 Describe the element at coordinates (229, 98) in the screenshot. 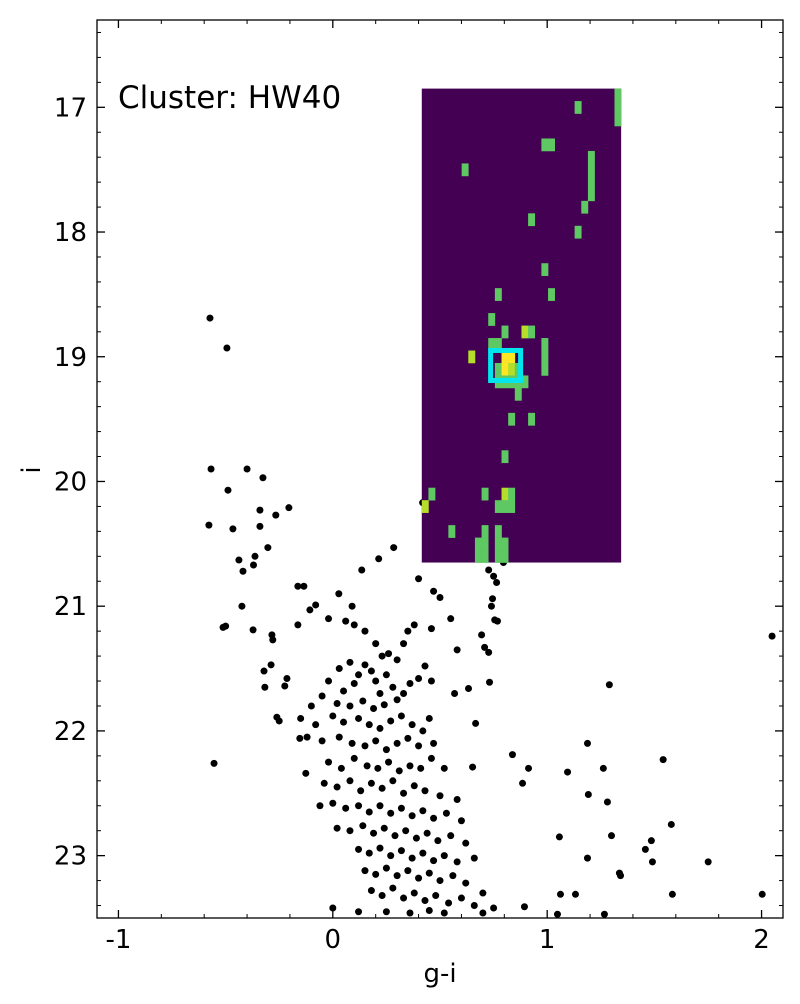

I see `annotation: Cluster: HW40` at that location.